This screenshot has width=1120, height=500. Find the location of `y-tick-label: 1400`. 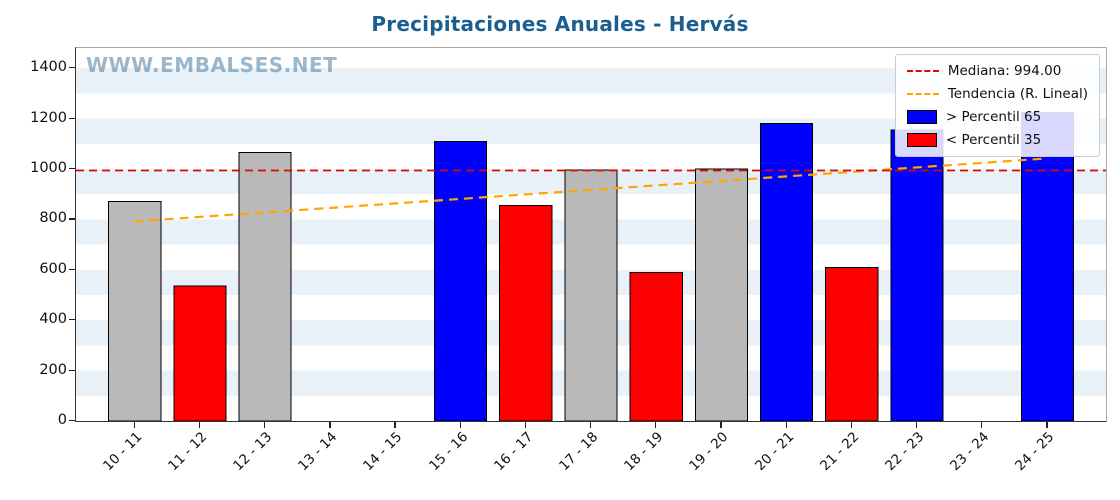

y-tick-label: 1400 is located at coordinates (48, 67).